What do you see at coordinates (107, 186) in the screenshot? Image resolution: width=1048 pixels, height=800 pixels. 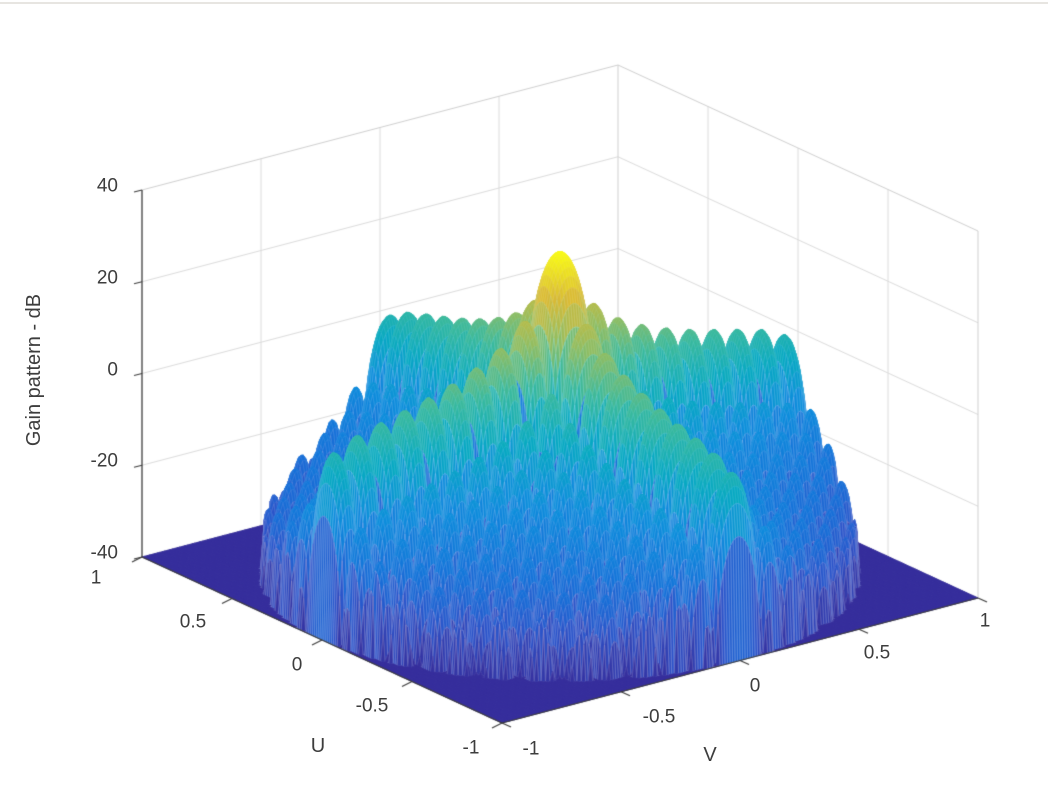 I see `z-tick-label: 40` at bounding box center [107, 186].